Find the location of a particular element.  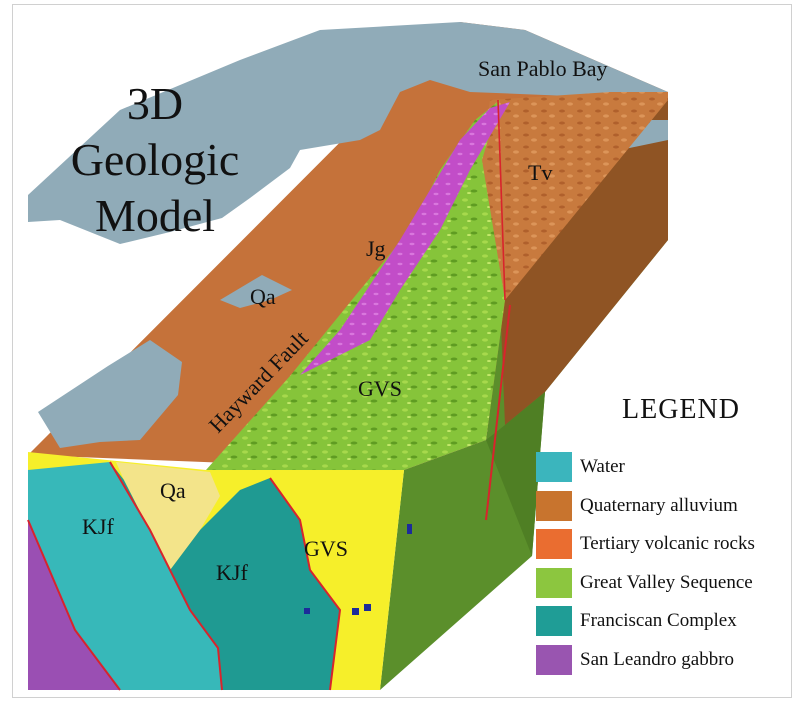

top-fault-line is located at coordinates (501, 200).